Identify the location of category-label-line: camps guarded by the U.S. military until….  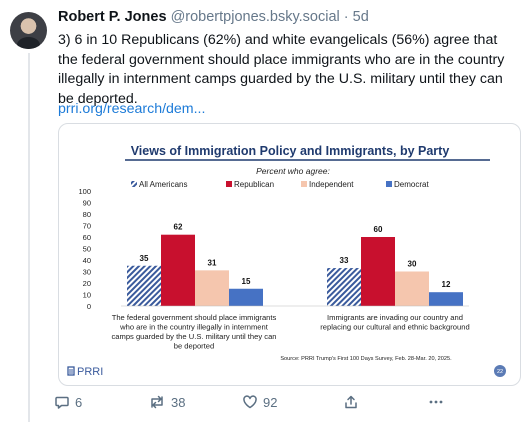
(193, 336).